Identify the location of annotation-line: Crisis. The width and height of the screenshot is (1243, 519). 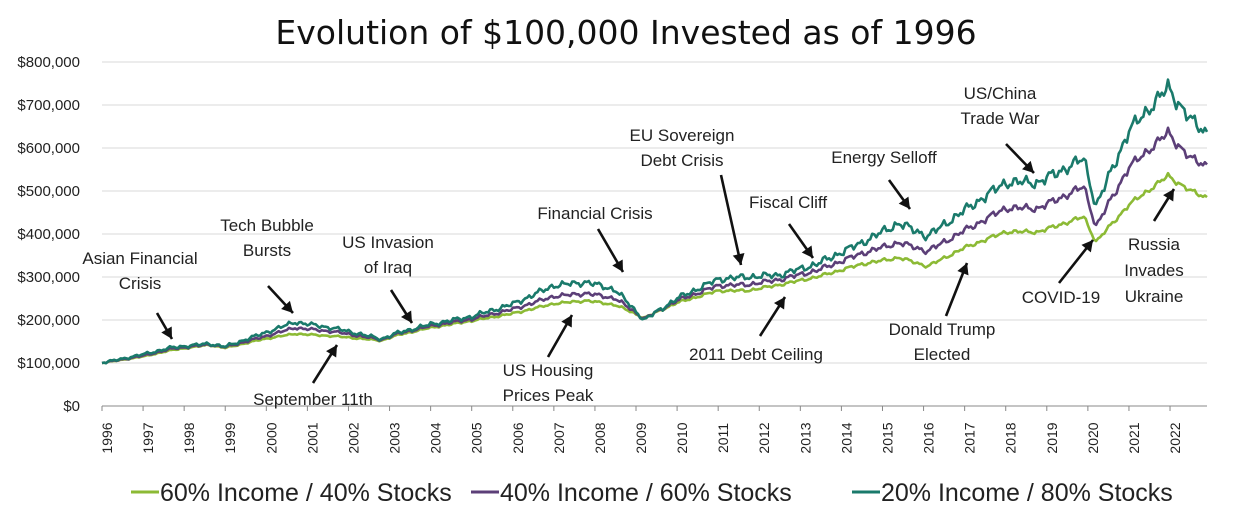
(140, 283).